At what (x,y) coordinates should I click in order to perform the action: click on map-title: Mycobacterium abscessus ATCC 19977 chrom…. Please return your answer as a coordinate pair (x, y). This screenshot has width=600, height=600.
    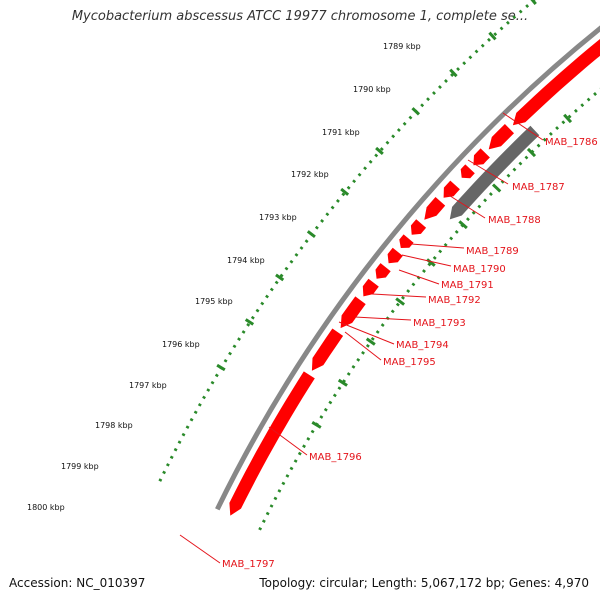
    Looking at the image, I should click on (300, 16).